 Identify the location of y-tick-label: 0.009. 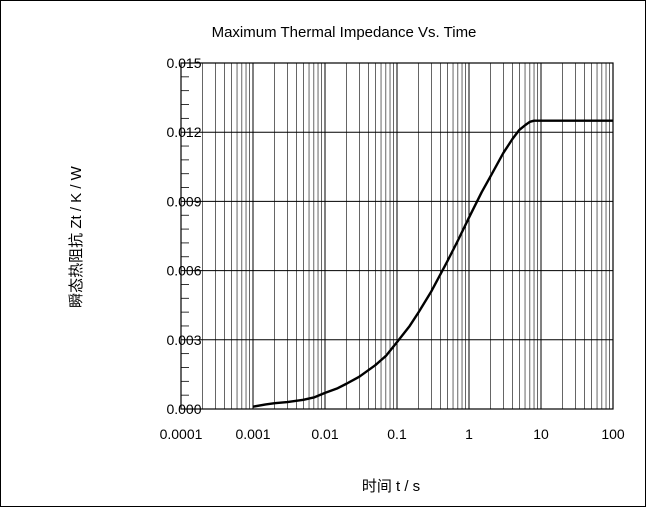
(183, 201).